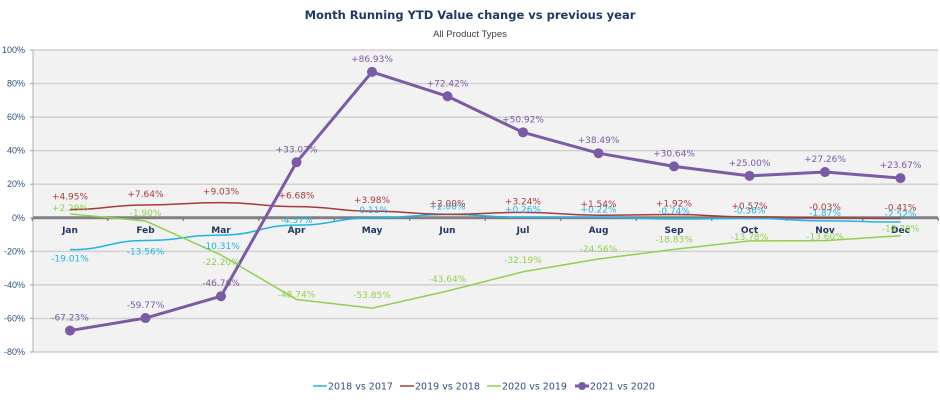 Image resolution: width=940 pixels, height=415 pixels. What do you see at coordinates (221, 284) in the screenshot?
I see `data-label: -46.76%` at bounding box center [221, 284].